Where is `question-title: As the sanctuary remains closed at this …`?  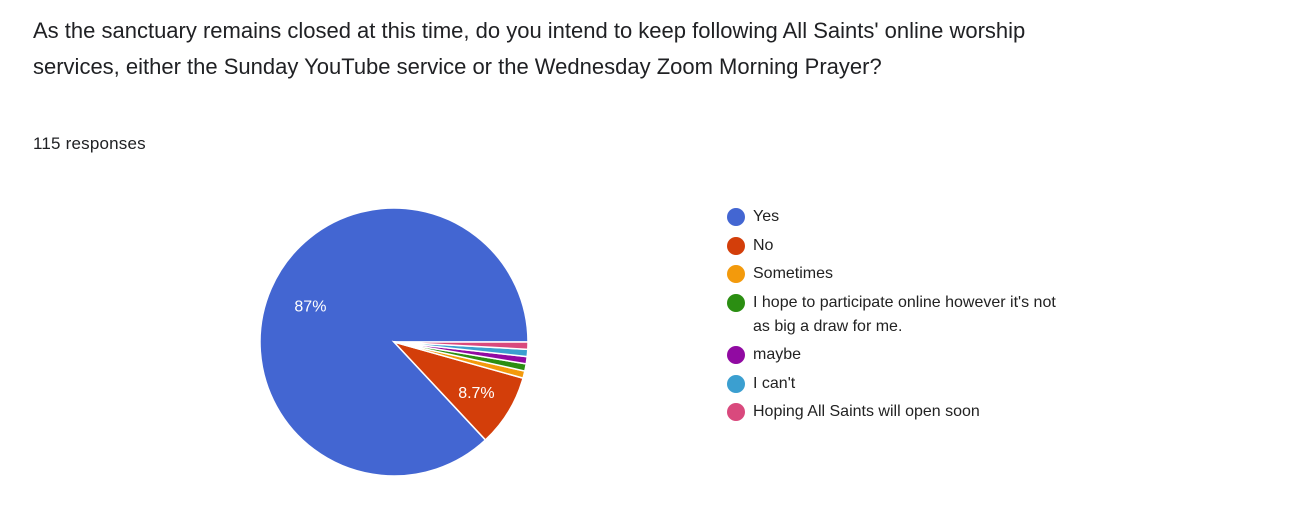
question-title: As the sanctuary remains closed at this … is located at coordinates (529, 48).